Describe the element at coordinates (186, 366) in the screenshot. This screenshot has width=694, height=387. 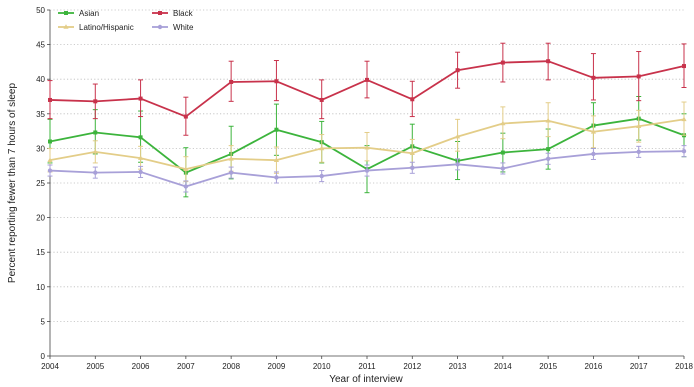
I see `x-tick-label: 2007` at that location.